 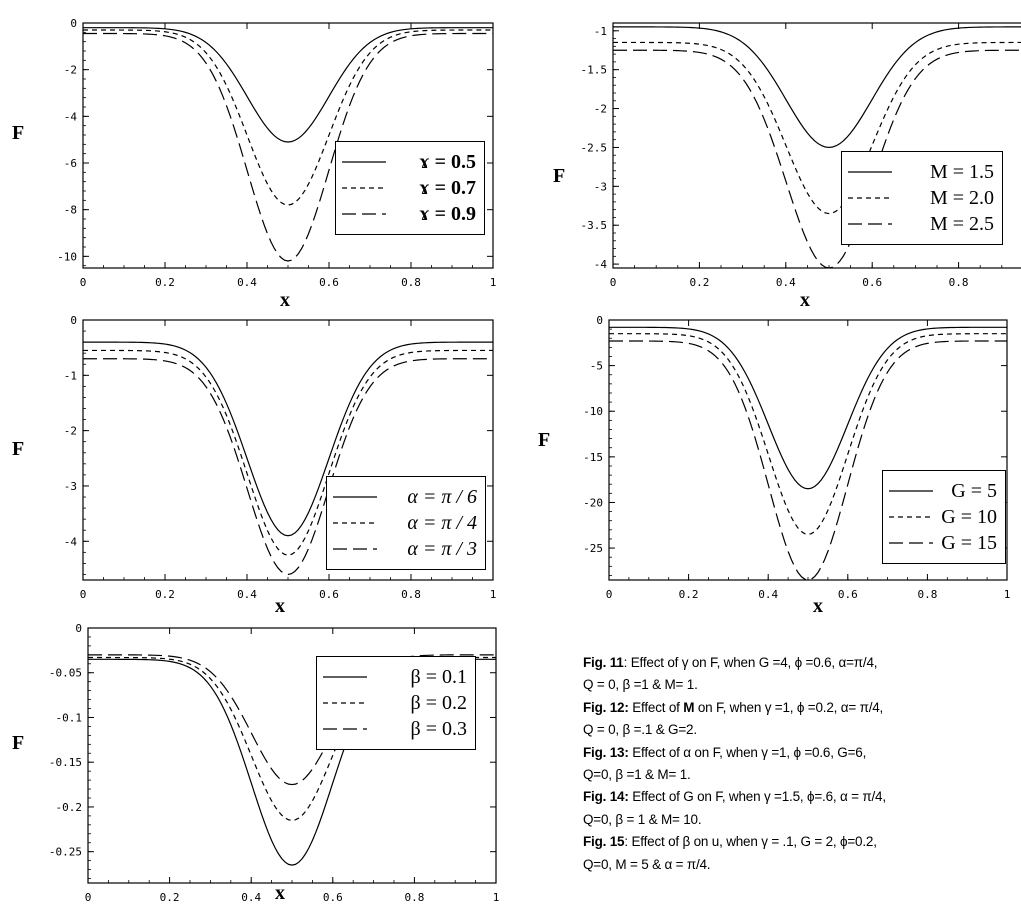 I want to click on legend-label: ɤ = 0.5, so click(x=447, y=162).